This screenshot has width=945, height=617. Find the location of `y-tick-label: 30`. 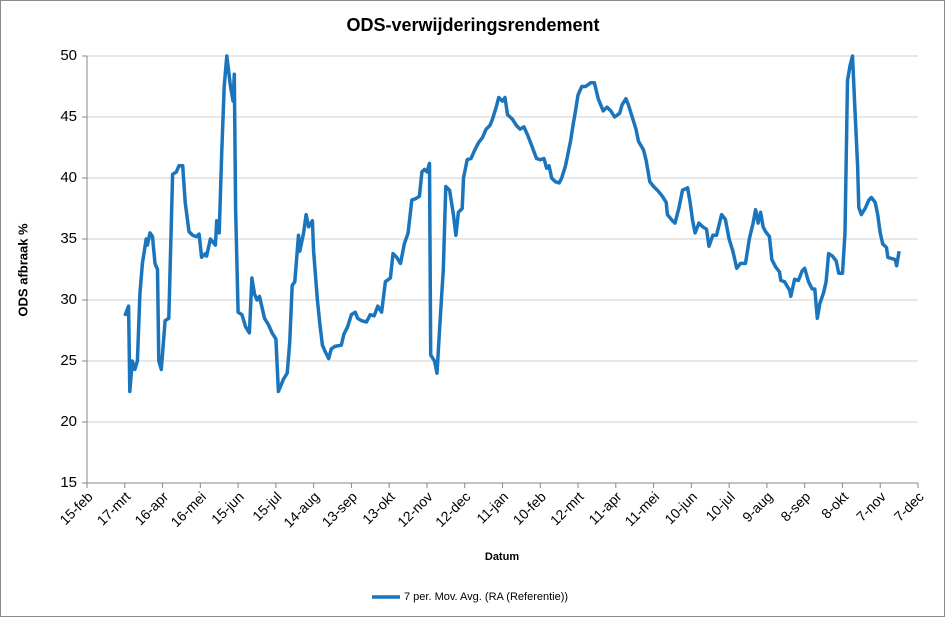

y-tick-label: 30 is located at coordinates (68, 299).